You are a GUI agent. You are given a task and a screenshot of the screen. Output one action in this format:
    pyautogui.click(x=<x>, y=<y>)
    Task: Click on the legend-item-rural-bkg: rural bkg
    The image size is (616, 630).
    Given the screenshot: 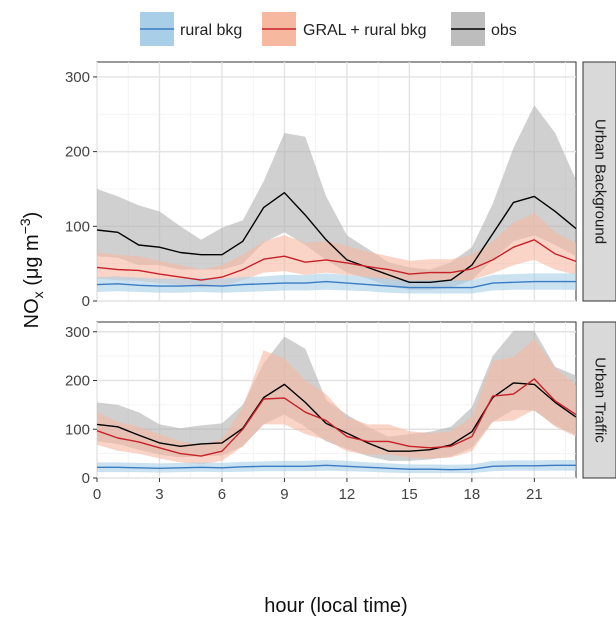 What is the action you would take?
    pyautogui.click(x=191, y=29)
    